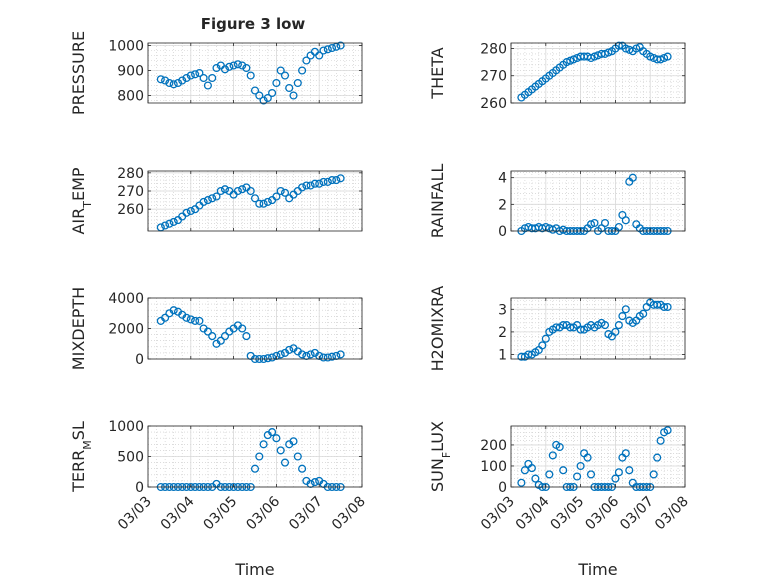 The height and width of the screenshot is (583, 778). I want to click on y-tick-label: 280, so click(130, 174).